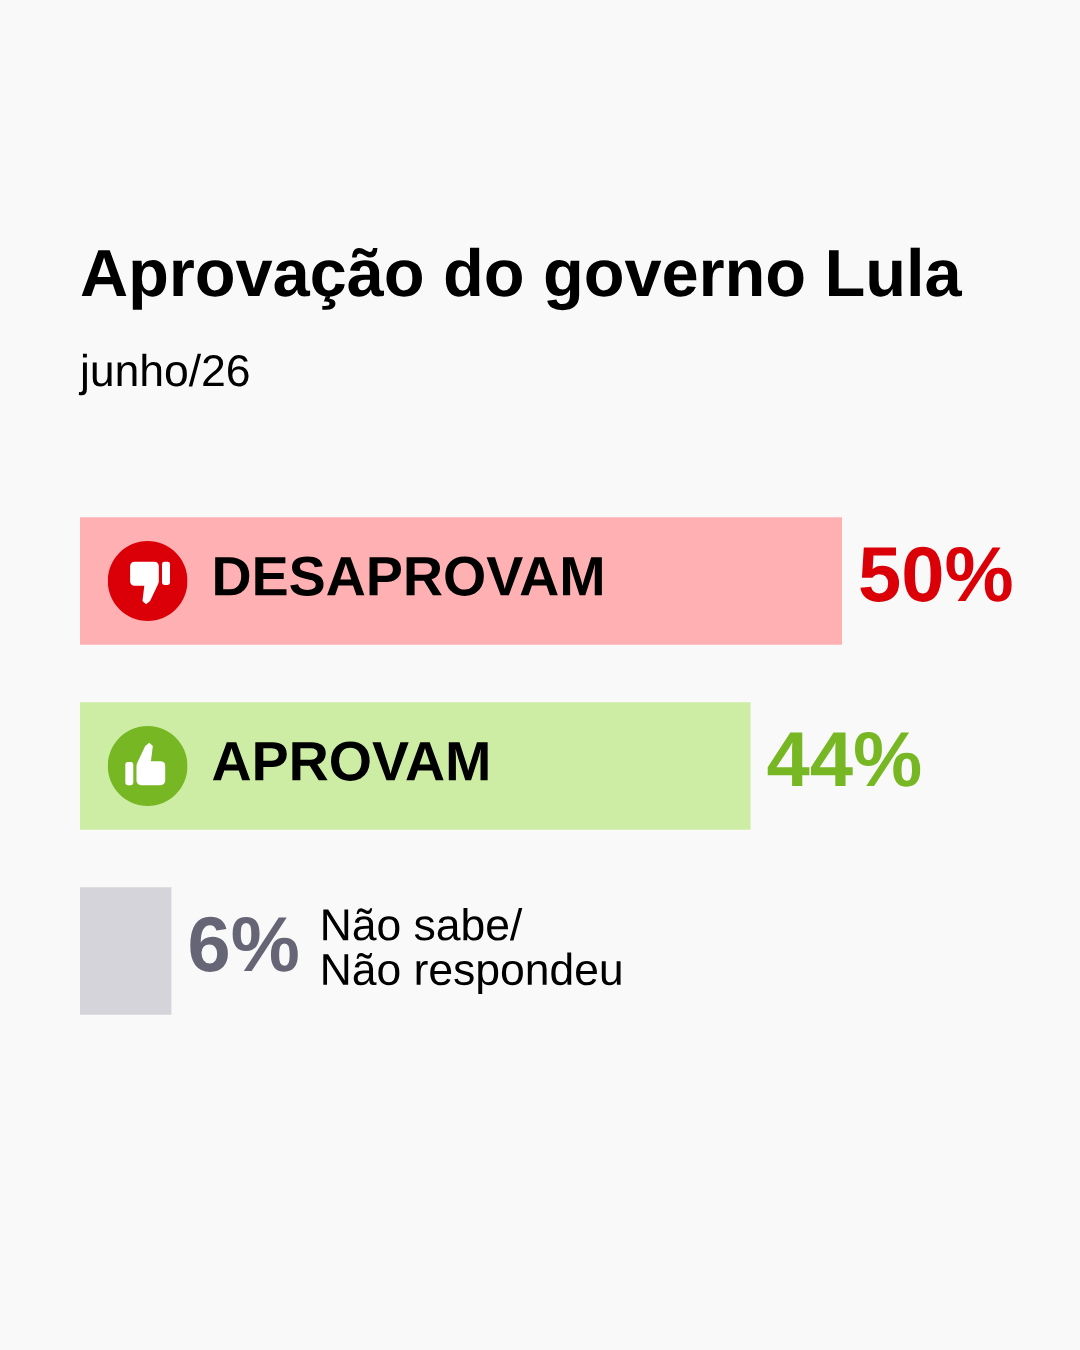 The height and width of the screenshot is (1350, 1080). What do you see at coordinates (408, 576) in the screenshot?
I see `y-tick-label: DESAPROVAM` at bounding box center [408, 576].